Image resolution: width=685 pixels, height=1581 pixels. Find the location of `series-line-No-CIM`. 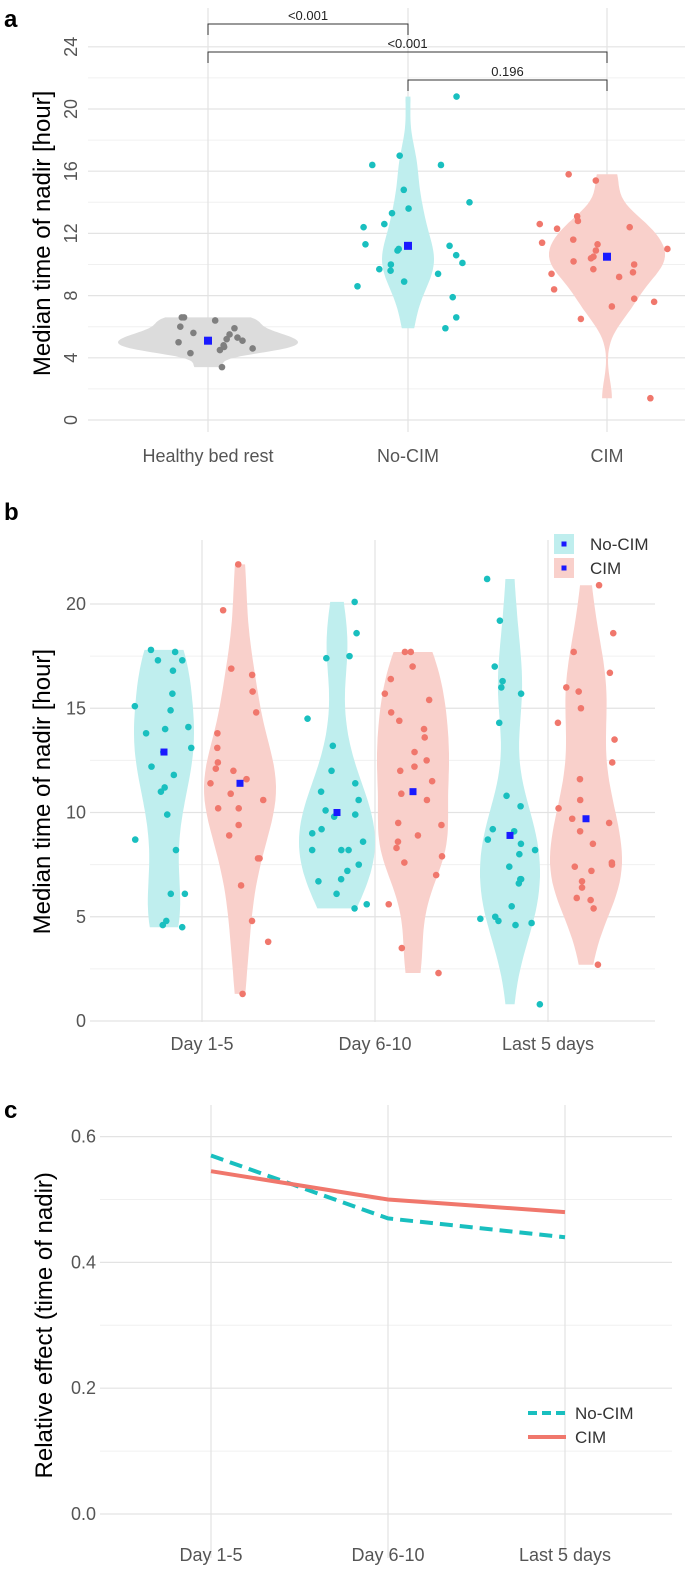

series-line-No-CIM is located at coordinates (388, 1196).